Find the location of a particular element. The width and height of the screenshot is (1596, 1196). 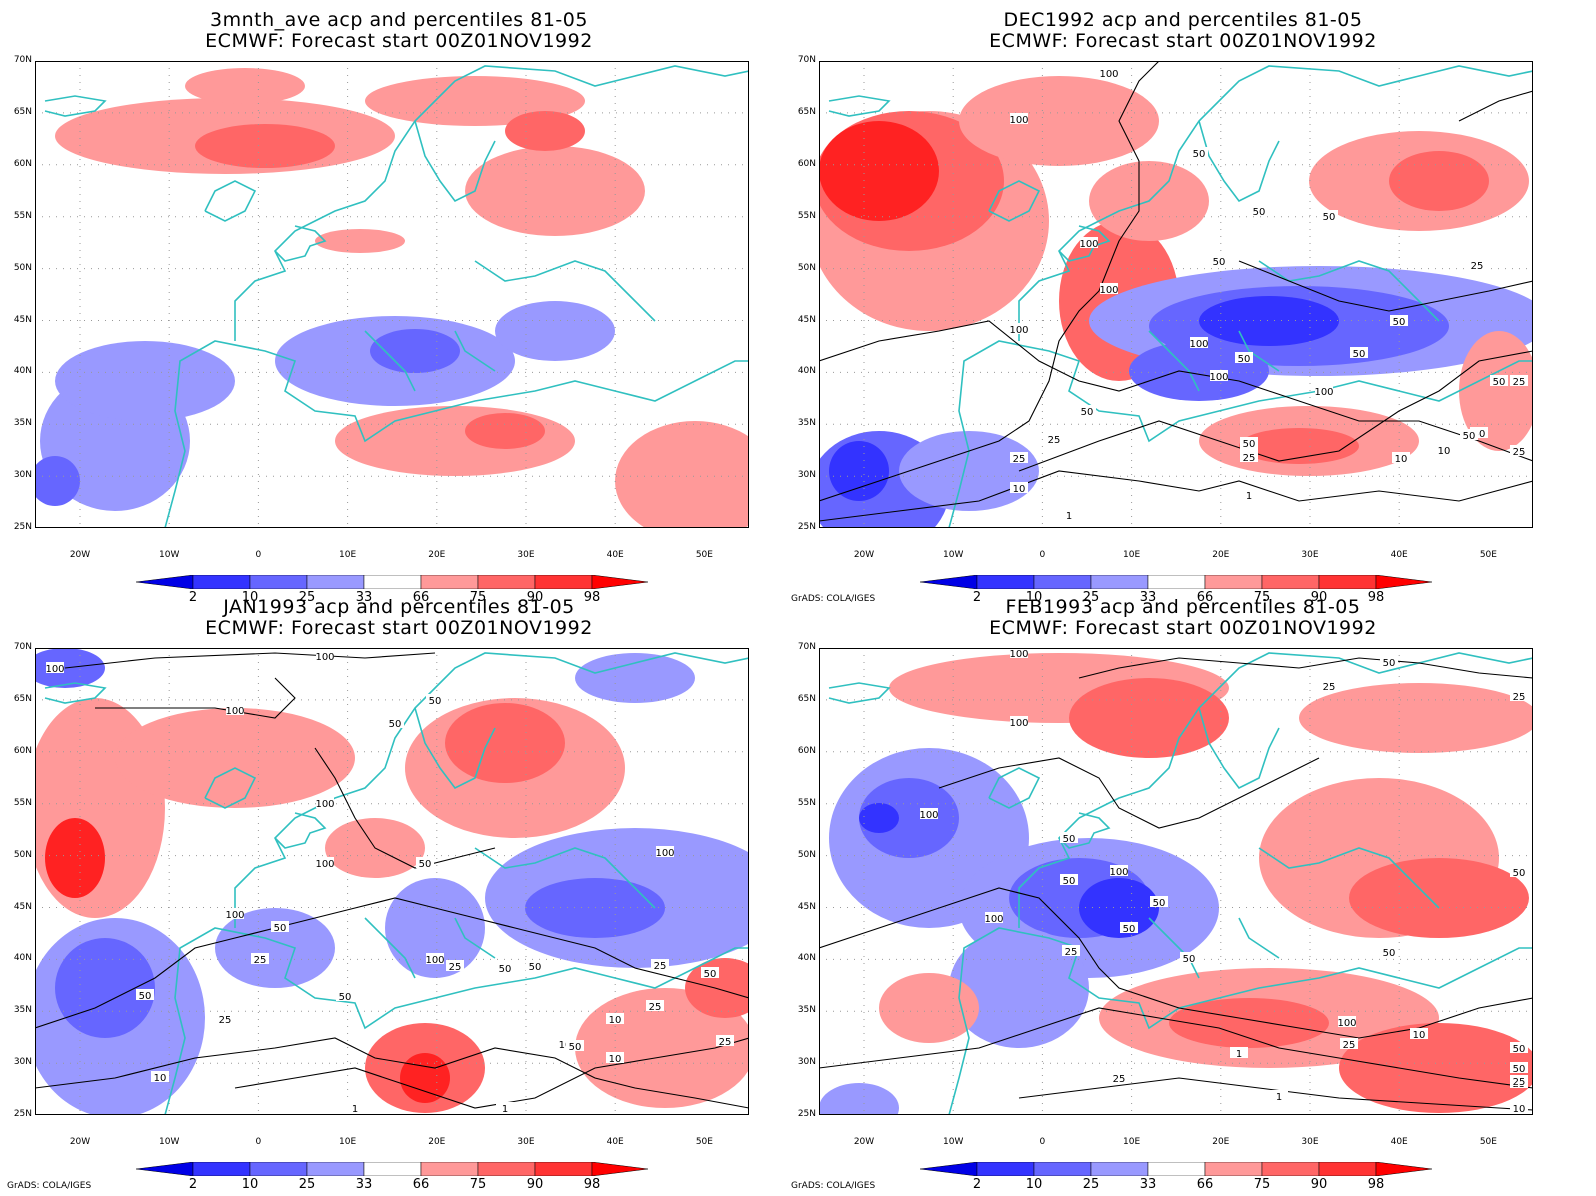

y-tick-label: 45N is located at coordinates (22, 319).